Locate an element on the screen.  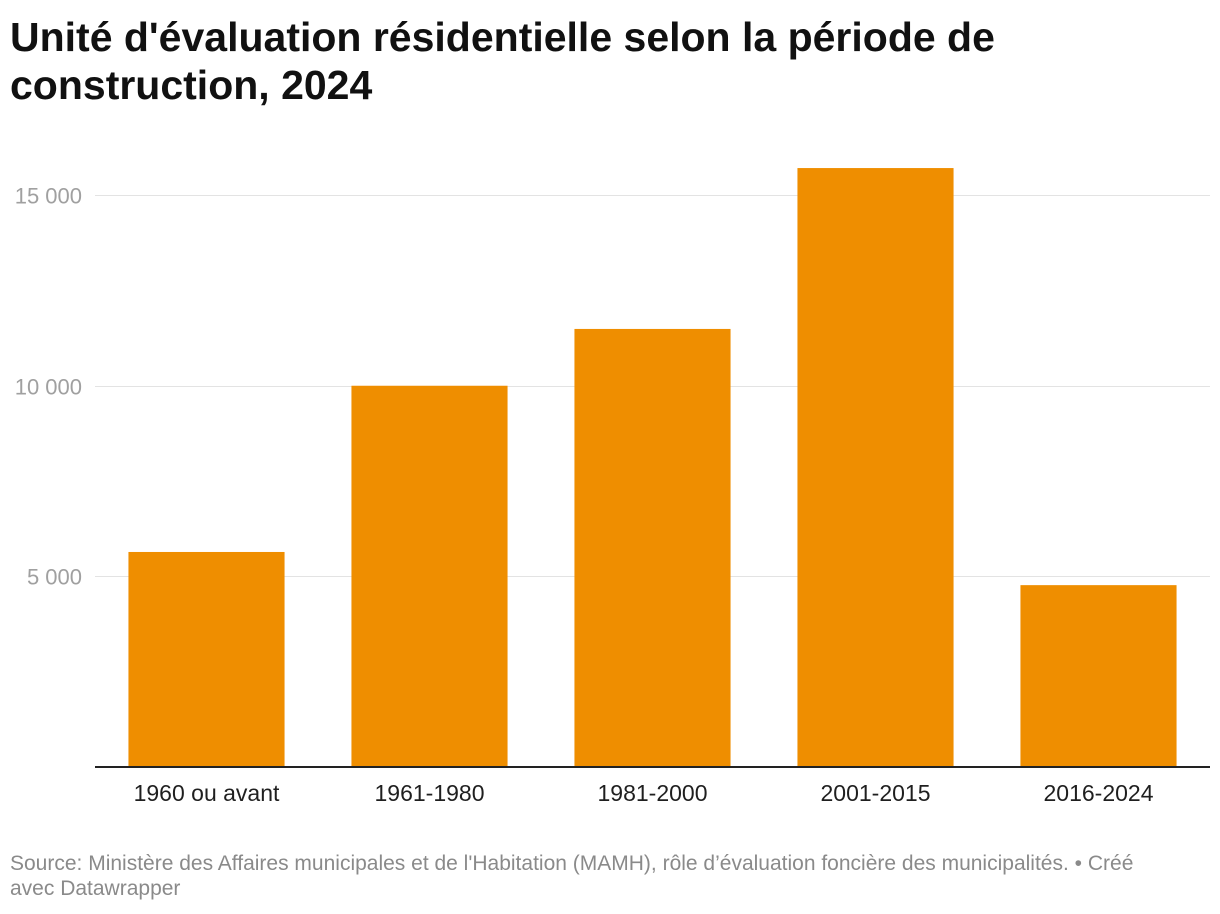
x-tick-label: 2001-2015 is located at coordinates (876, 793).